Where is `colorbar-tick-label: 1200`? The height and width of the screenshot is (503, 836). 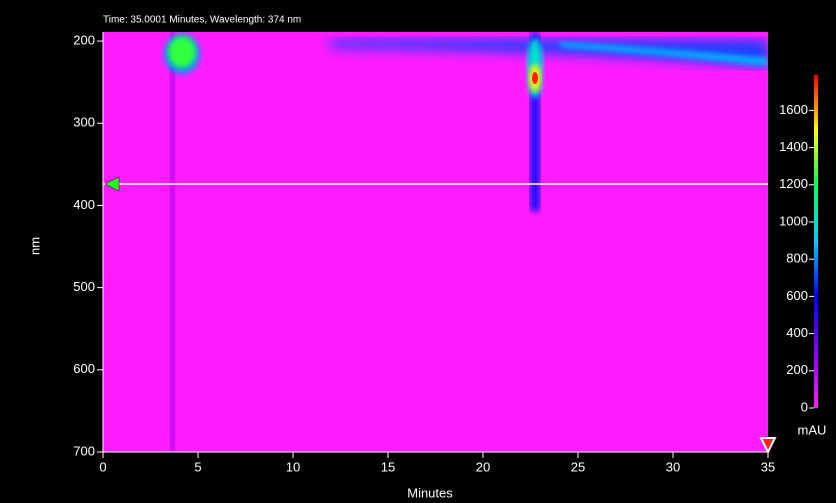
colorbar-tick-label: 1200 is located at coordinates (793, 183).